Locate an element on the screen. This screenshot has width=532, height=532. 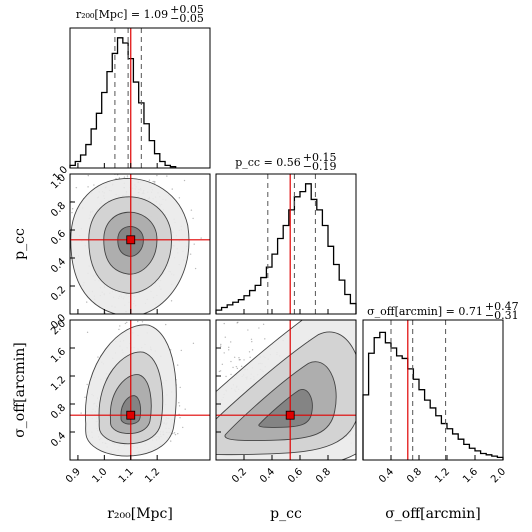
x-tick-label-soff: 0.8 is located at coordinates (414, 475).